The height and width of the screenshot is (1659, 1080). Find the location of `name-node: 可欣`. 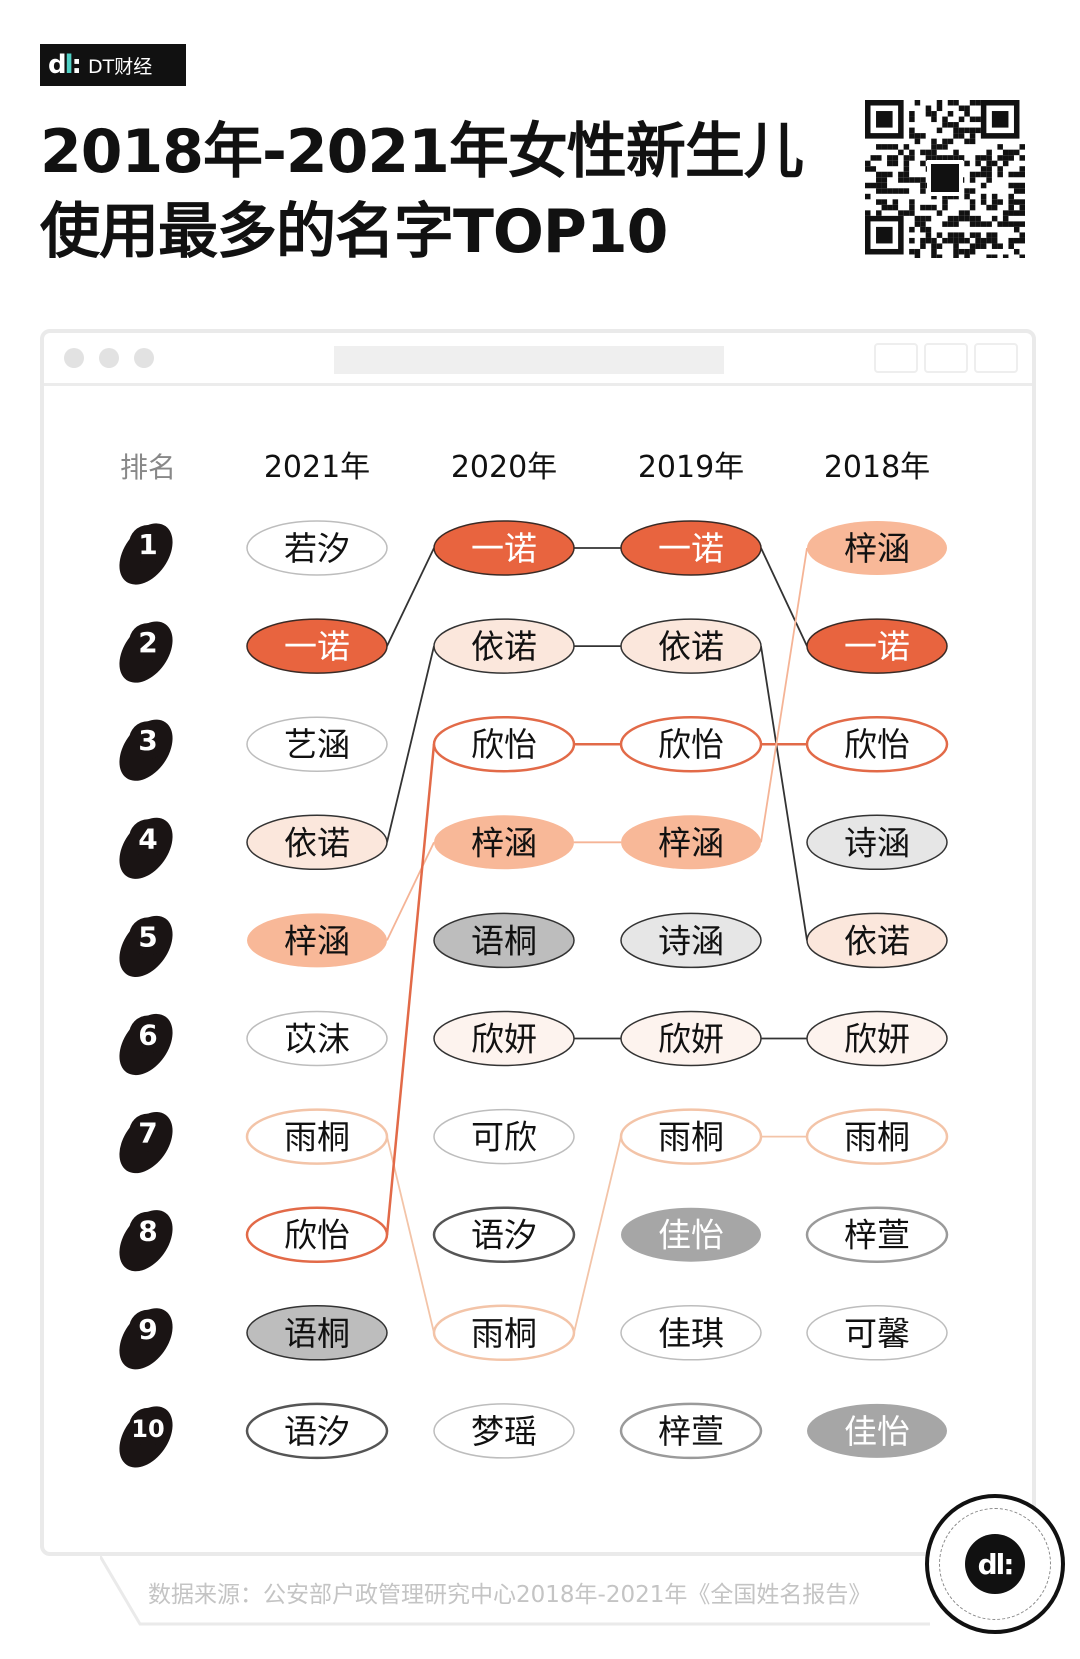

name-node: 可欣 is located at coordinates (504, 1136).